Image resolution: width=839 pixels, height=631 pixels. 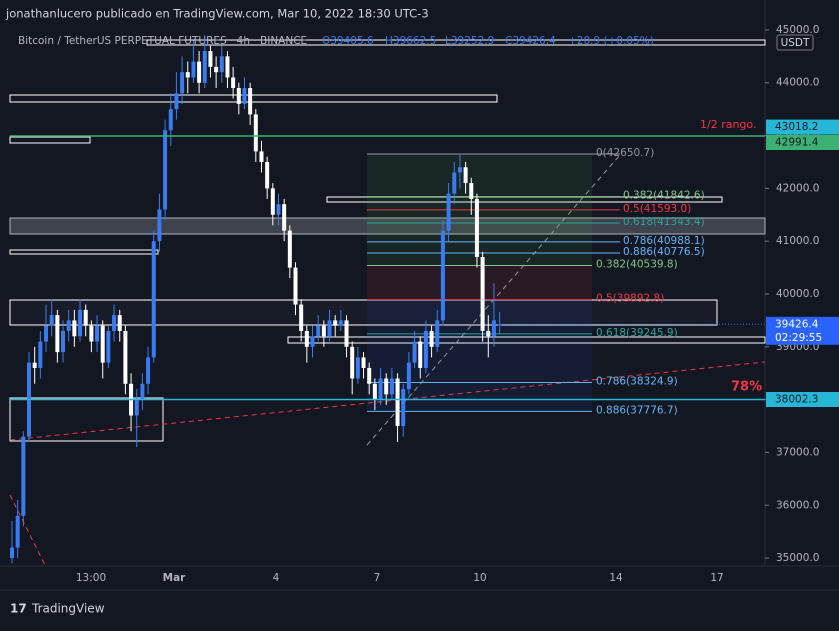 What do you see at coordinates (637, 333) in the screenshot?
I see `fib-label: 0.618(39245.9)` at bounding box center [637, 333].